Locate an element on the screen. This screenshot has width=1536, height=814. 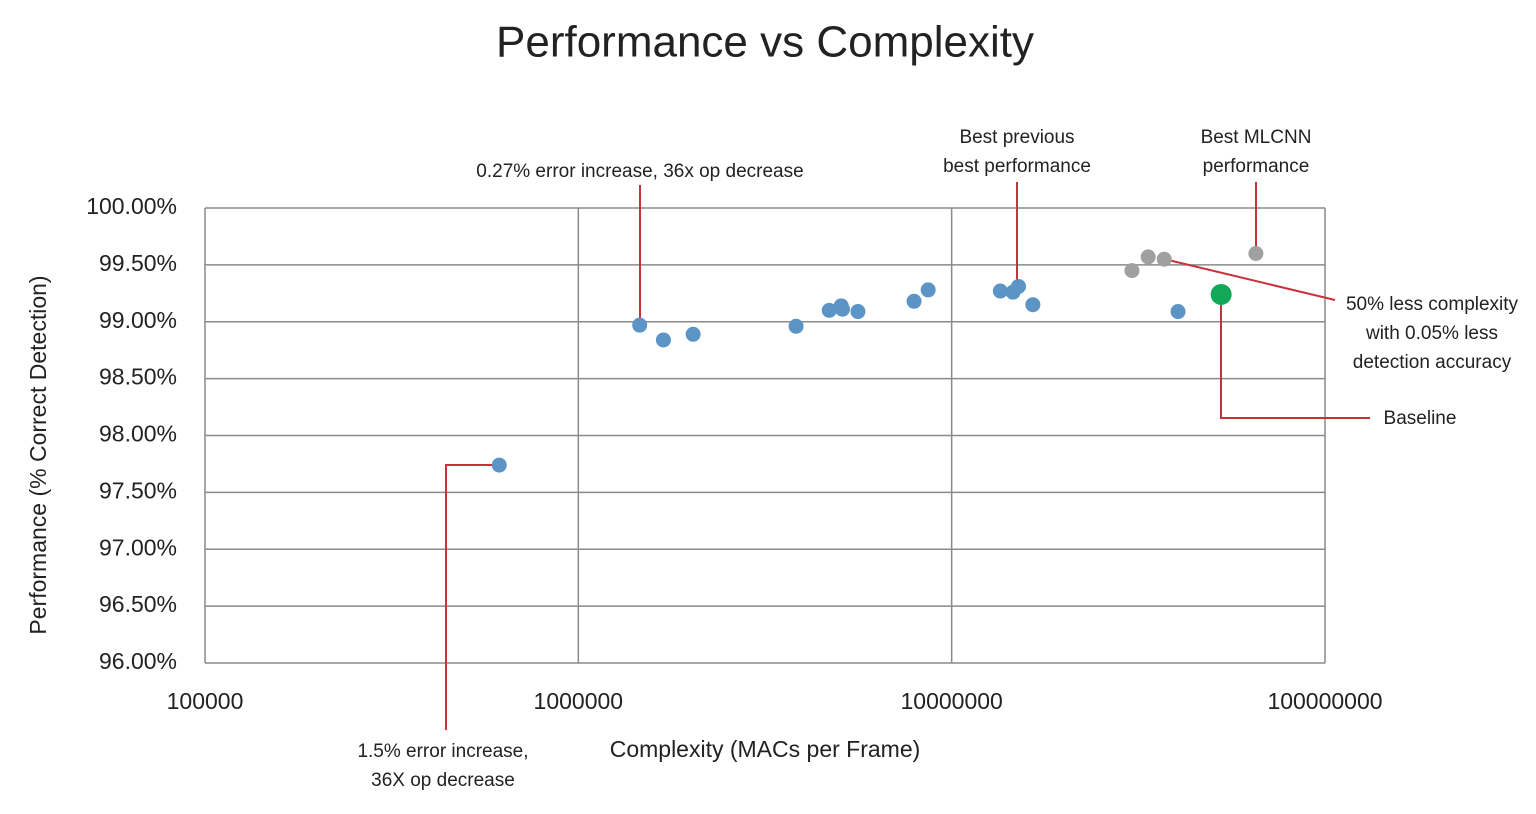
annotation: Best MLCNN is located at coordinates (1256, 137).